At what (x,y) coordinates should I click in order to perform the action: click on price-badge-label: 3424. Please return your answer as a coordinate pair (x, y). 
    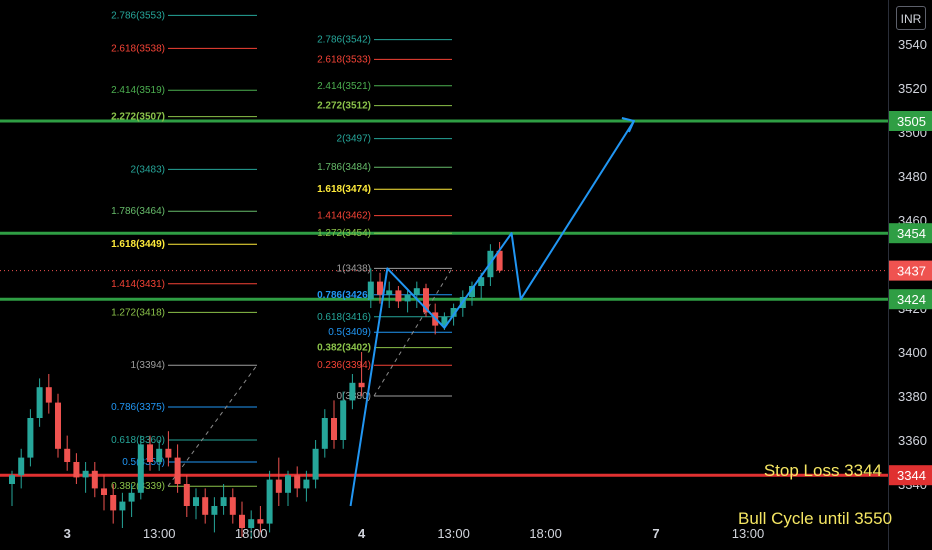
    Looking at the image, I should click on (911, 299).